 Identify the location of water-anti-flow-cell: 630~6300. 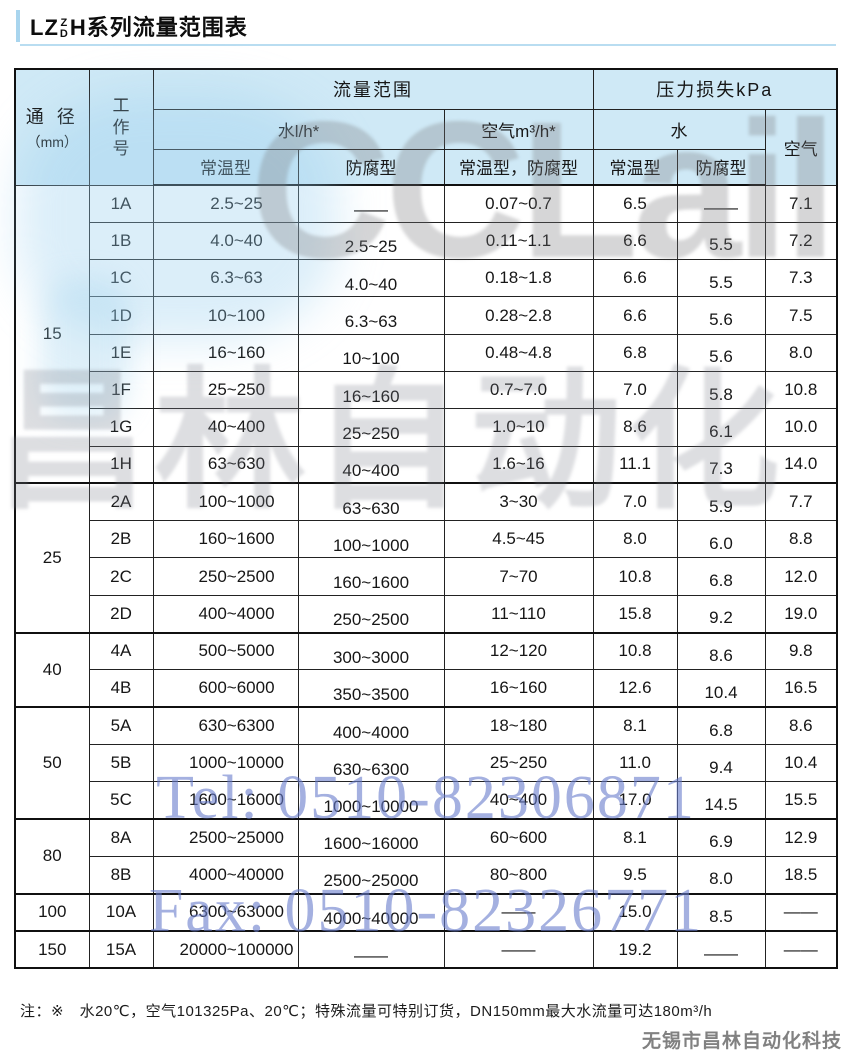
(371, 763).